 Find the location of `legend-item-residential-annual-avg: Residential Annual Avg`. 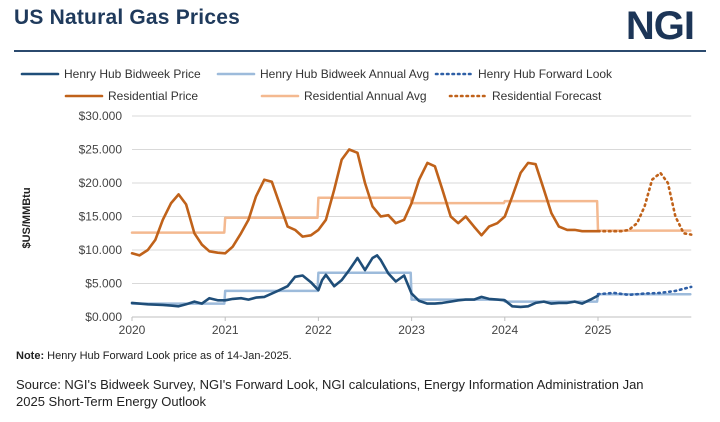

legend-item-residential-annual-avg: Residential Annual Avg is located at coordinates (343, 96).